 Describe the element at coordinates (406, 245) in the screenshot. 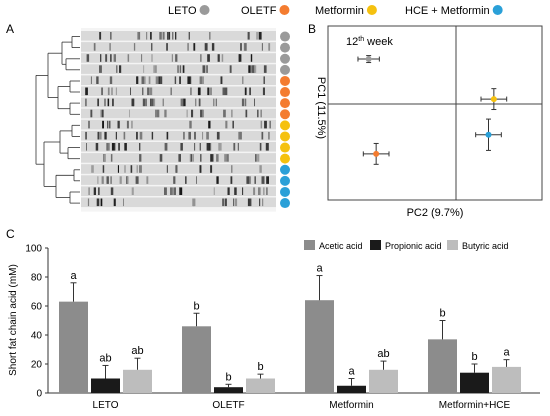

I see `bar-legend: Acetic acid Propionic acid Butyric acid` at that location.